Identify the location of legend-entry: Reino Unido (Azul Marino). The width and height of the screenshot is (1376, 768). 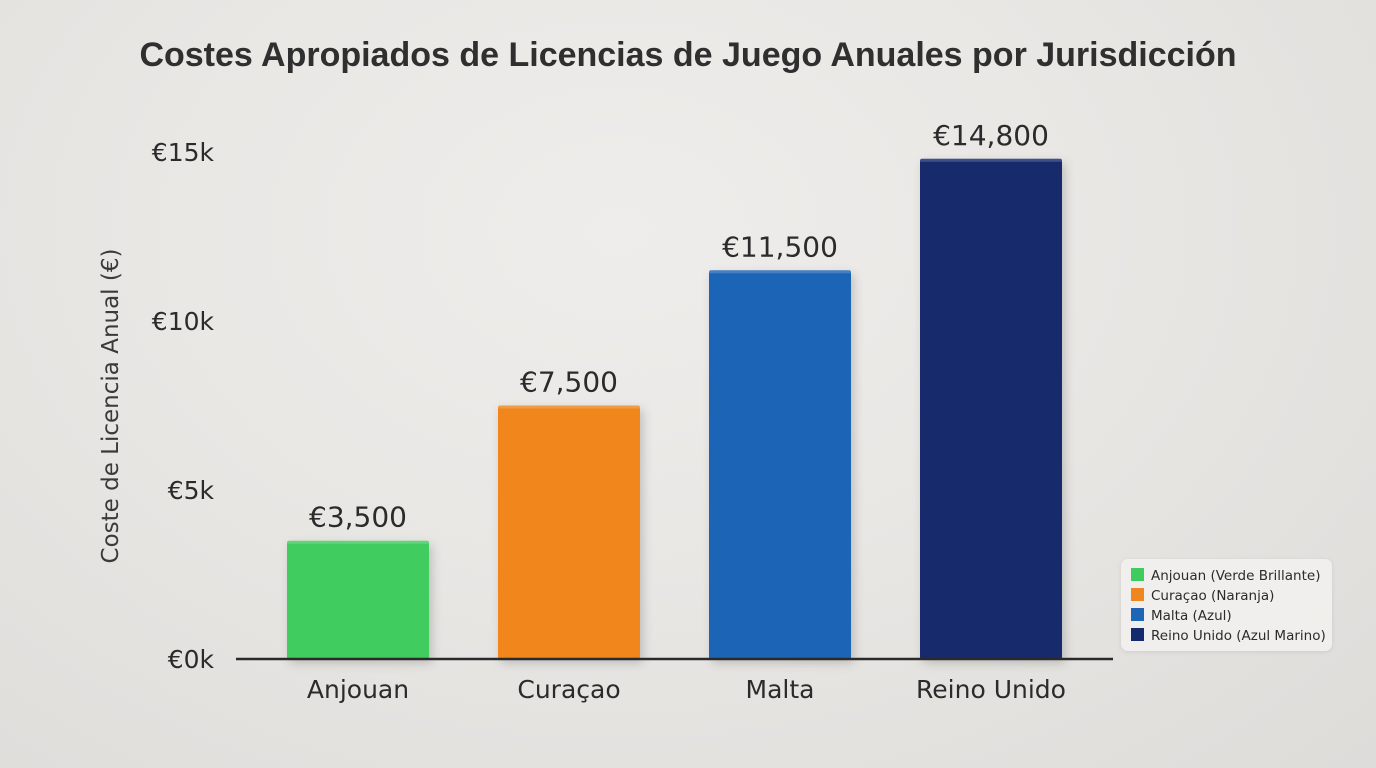
(1238, 636).